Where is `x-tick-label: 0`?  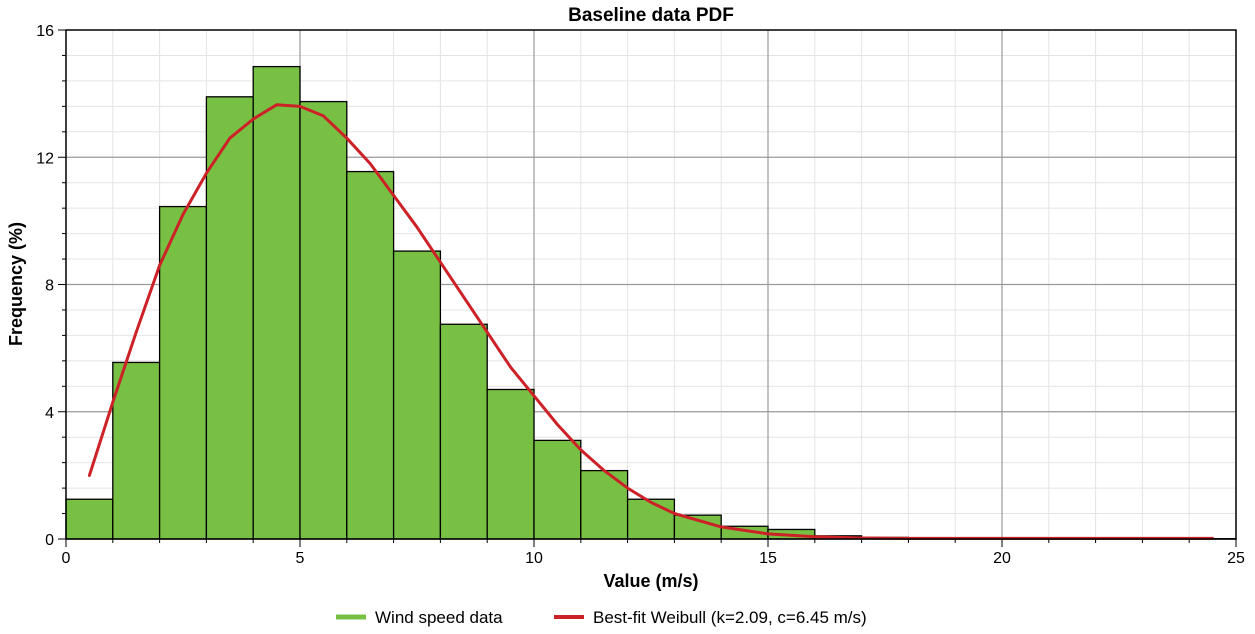
x-tick-label: 0 is located at coordinates (66, 558).